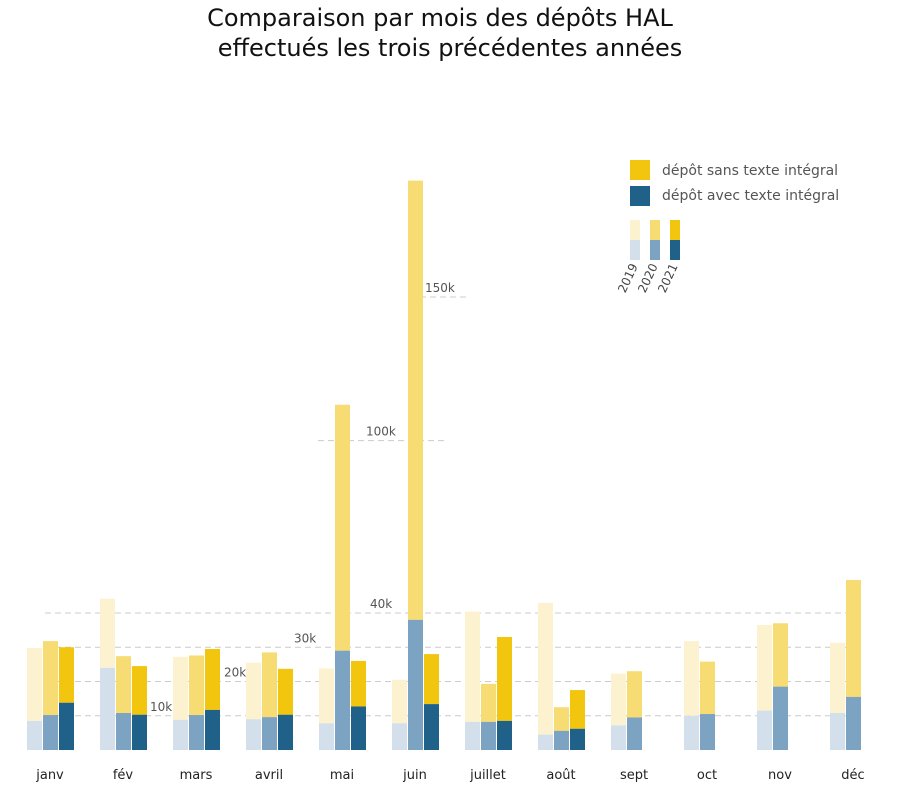  I want to click on bar-avril-2019-sans, so click(253, 691).